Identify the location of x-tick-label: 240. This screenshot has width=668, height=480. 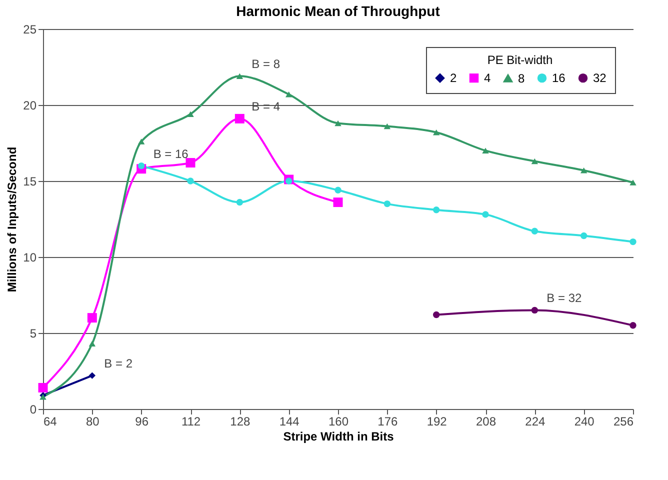
(584, 421).